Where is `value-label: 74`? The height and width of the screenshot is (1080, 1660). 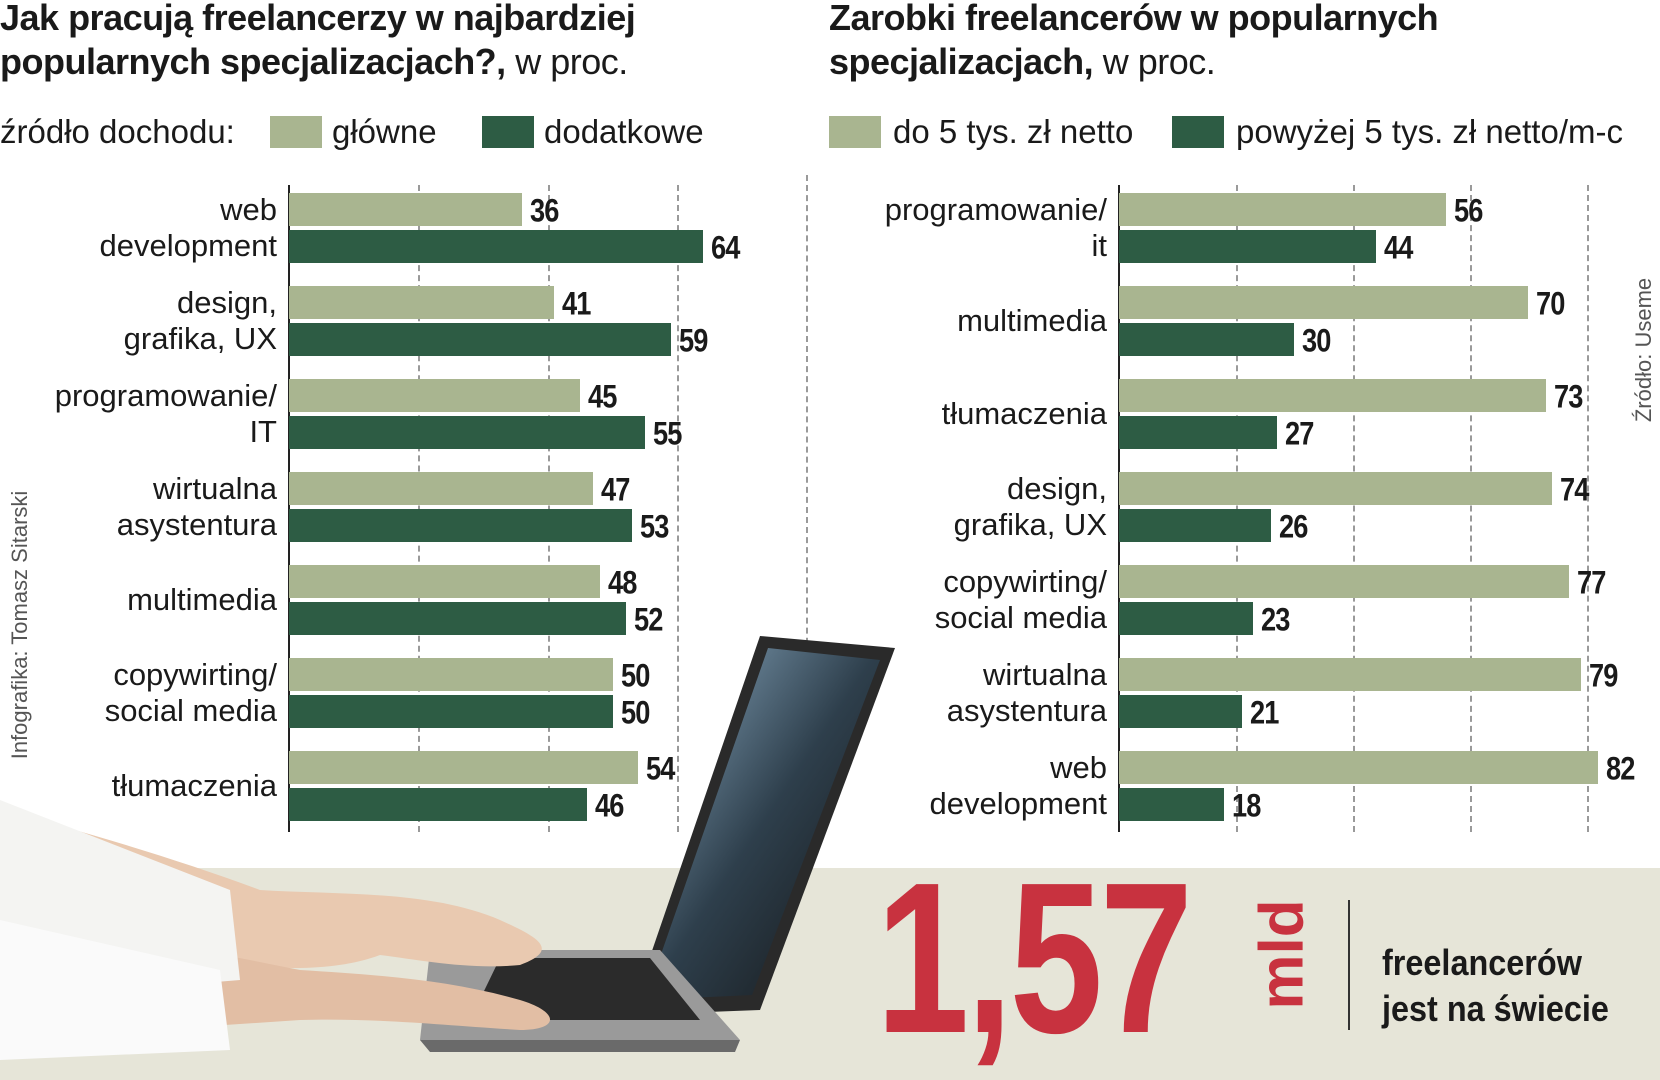 value-label: 74 is located at coordinates (1574, 489).